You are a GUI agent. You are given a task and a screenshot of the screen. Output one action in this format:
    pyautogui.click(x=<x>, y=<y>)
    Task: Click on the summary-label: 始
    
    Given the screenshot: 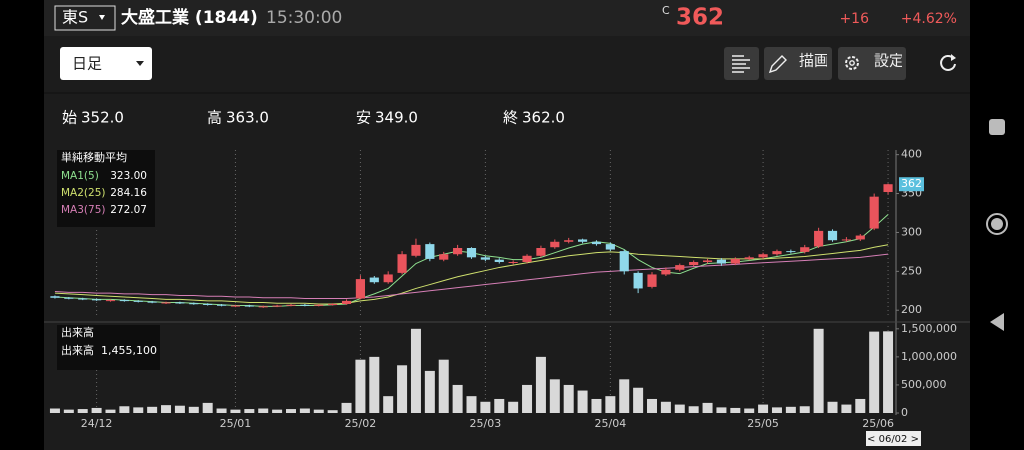 What is the action you would take?
    pyautogui.click(x=69, y=118)
    